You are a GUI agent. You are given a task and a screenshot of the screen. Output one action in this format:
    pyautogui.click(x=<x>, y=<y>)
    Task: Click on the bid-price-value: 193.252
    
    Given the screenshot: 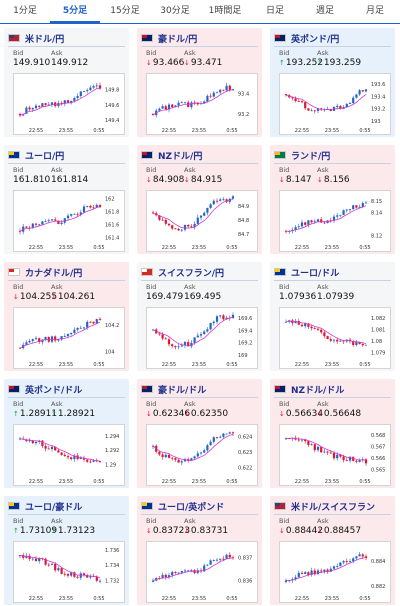 What is the action you would take?
    pyautogui.click(x=304, y=63)
    